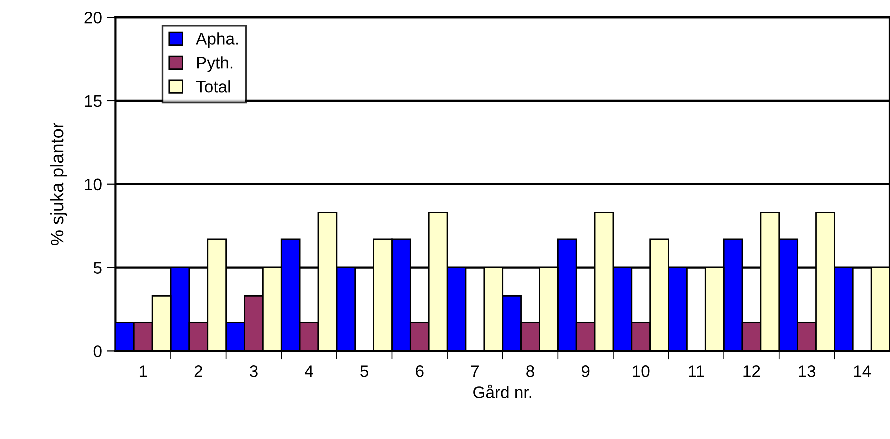 The width and height of the screenshot is (890, 439). I want to click on y-tick-label: 20, so click(93, 18).